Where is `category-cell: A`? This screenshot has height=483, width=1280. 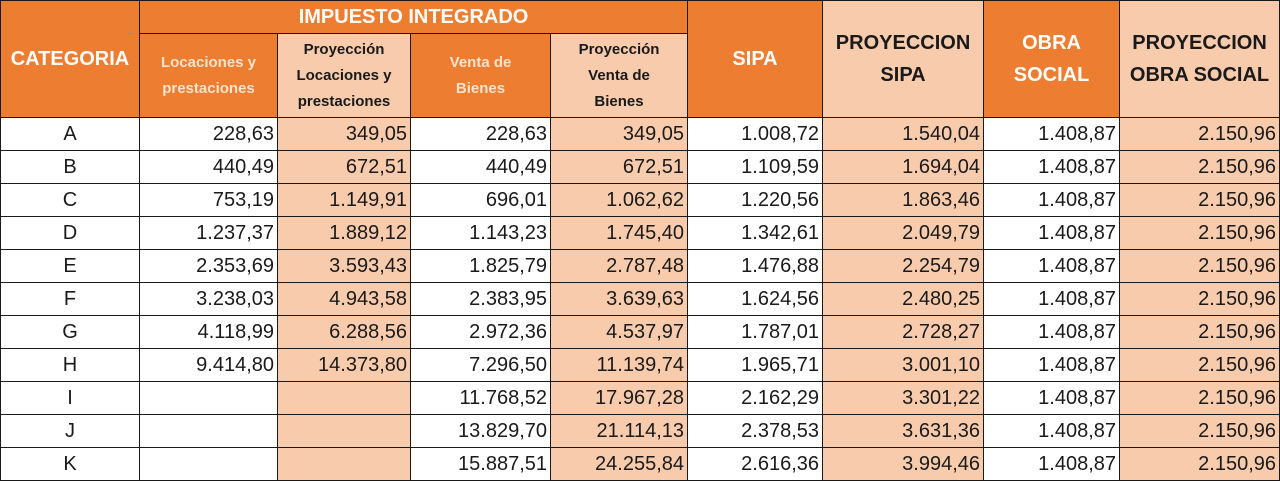 category-cell: A is located at coordinates (70, 134).